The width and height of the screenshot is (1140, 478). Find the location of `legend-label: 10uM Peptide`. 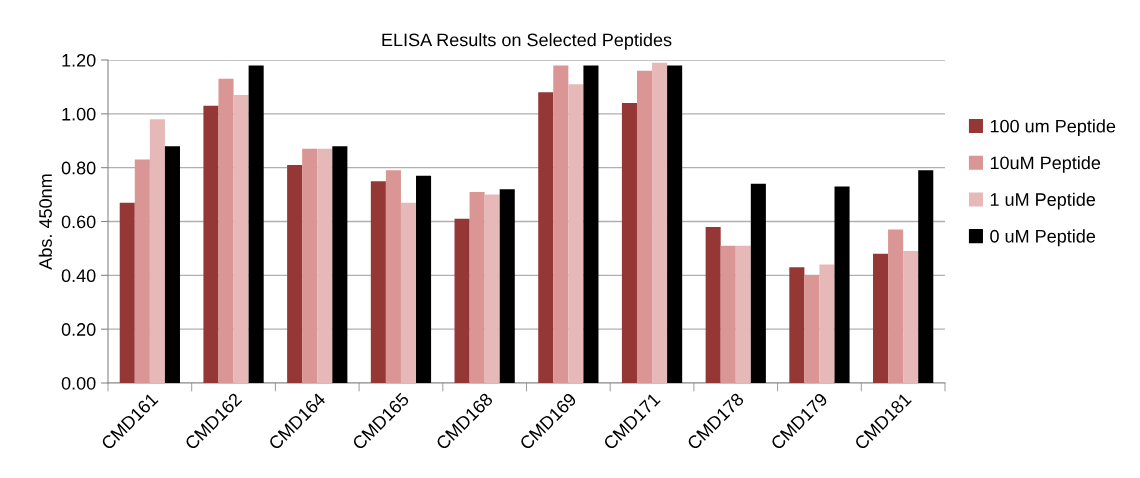

legend-label: 10uM Peptide is located at coordinates (1045, 164).